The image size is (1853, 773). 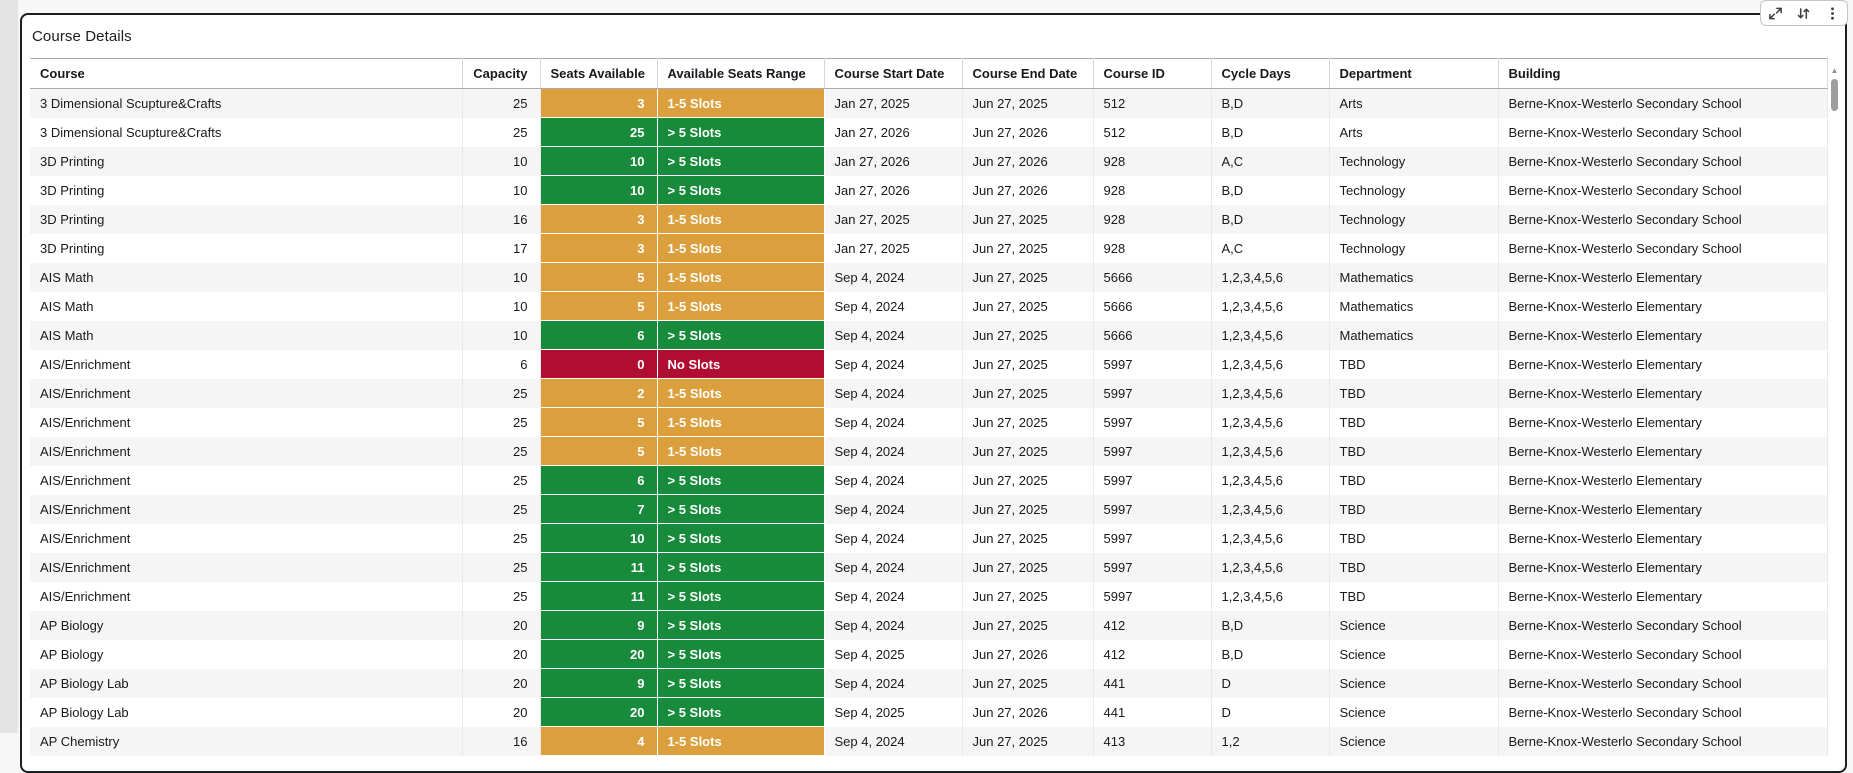 I want to click on table-vertical-scrollbar: ▲, so click(x=1834, y=398).